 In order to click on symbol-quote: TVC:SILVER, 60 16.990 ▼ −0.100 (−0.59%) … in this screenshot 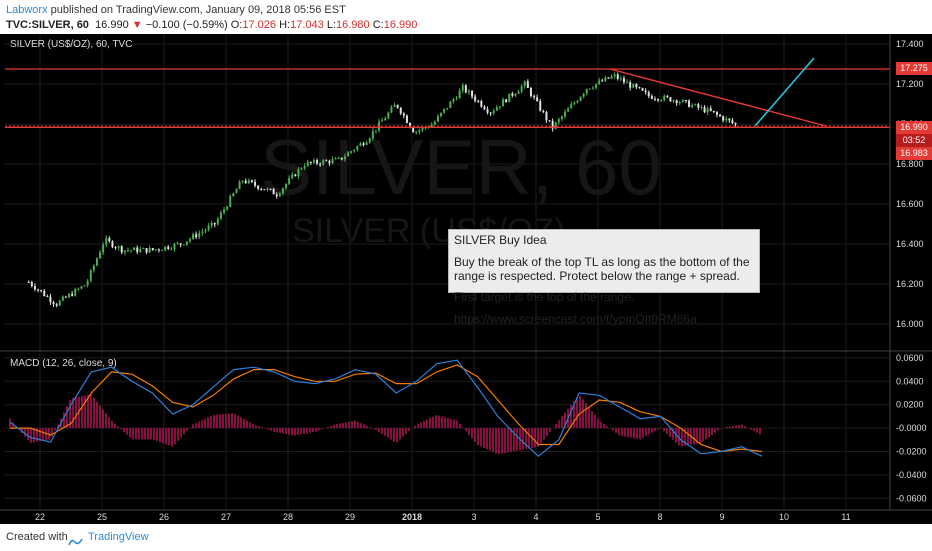, I will do `click(211, 25)`.